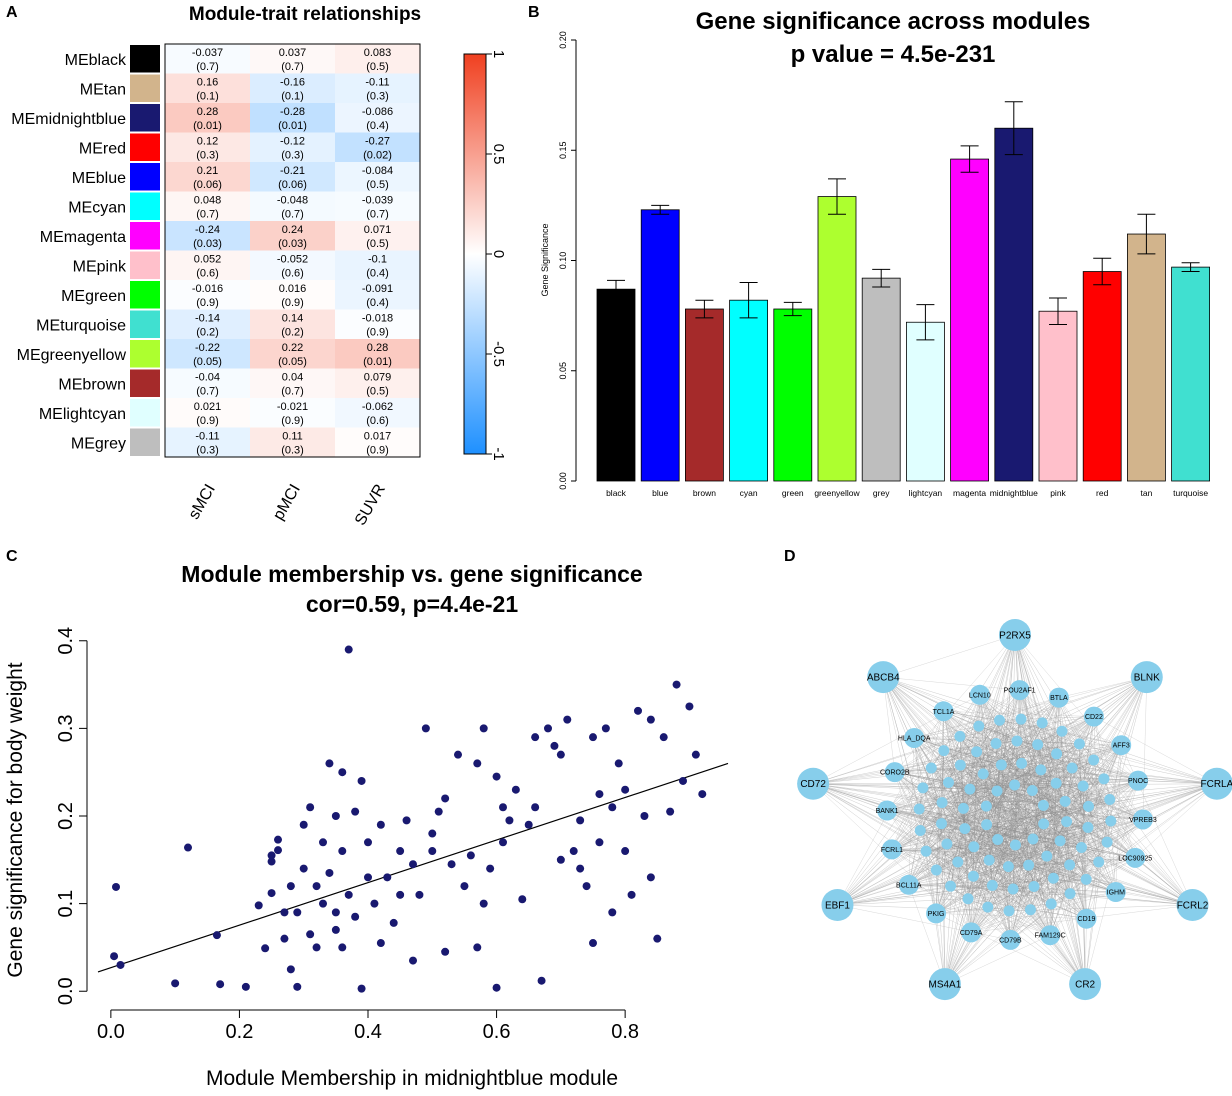 This screenshot has width=1232, height=1096. What do you see at coordinates (793, 493) in the screenshot?
I see `x-tick-label: green` at bounding box center [793, 493].